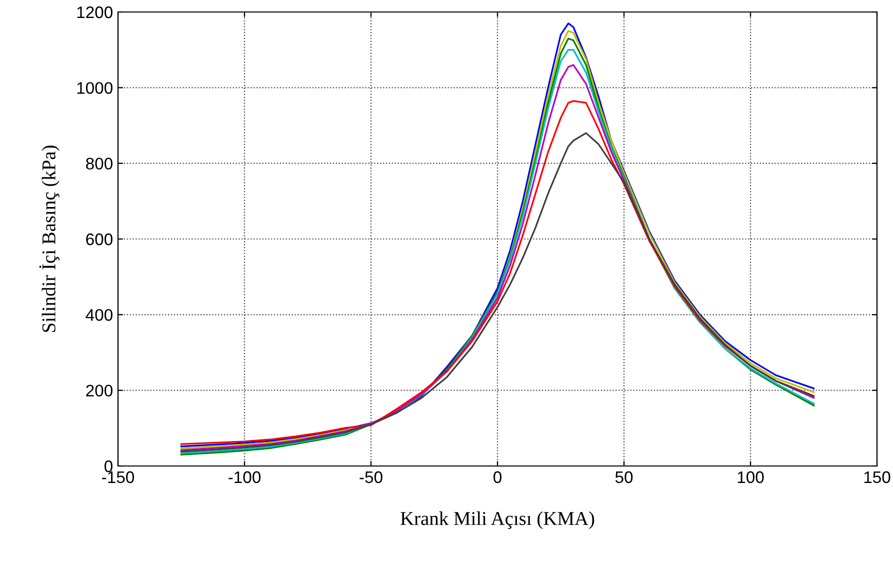 The width and height of the screenshot is (893, 573). I want to click on x-tick-label: -150, so click(118, 477).